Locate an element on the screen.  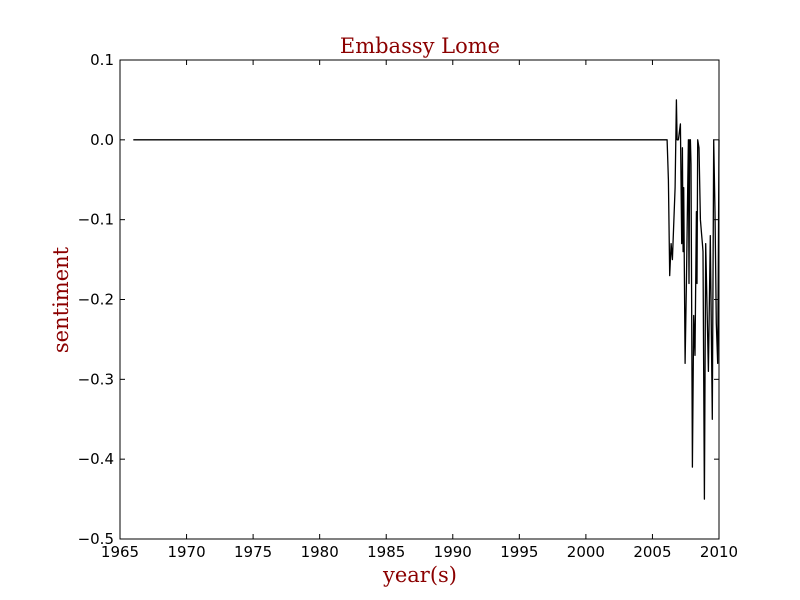
y-tick-label: −0.1 is located at coordinates (96, 220).